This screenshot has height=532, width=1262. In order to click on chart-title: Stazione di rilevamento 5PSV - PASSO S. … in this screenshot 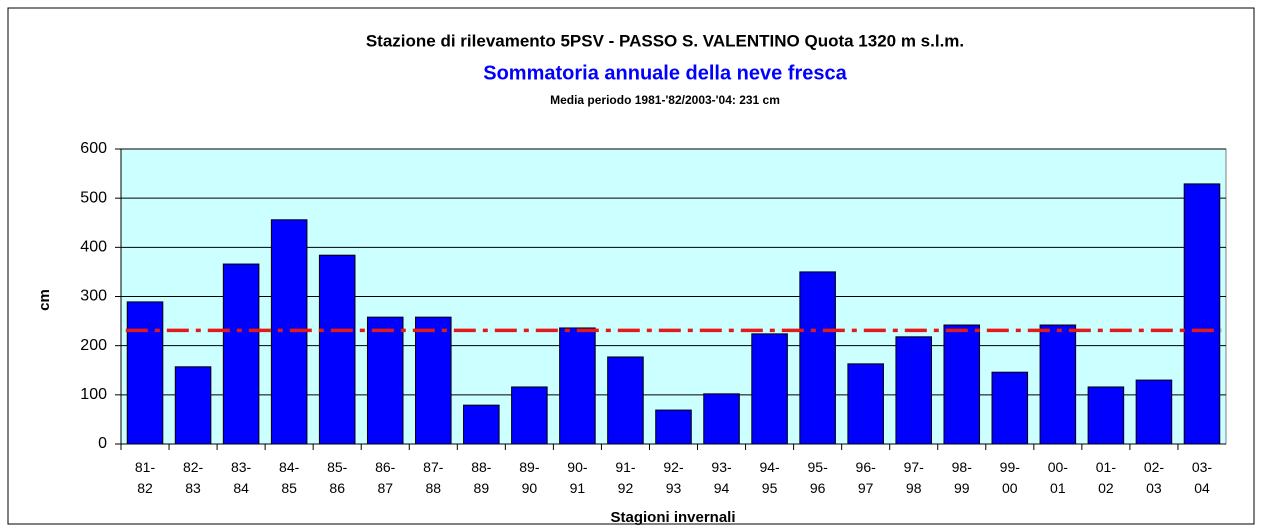, I will do `click(665, 40)`.